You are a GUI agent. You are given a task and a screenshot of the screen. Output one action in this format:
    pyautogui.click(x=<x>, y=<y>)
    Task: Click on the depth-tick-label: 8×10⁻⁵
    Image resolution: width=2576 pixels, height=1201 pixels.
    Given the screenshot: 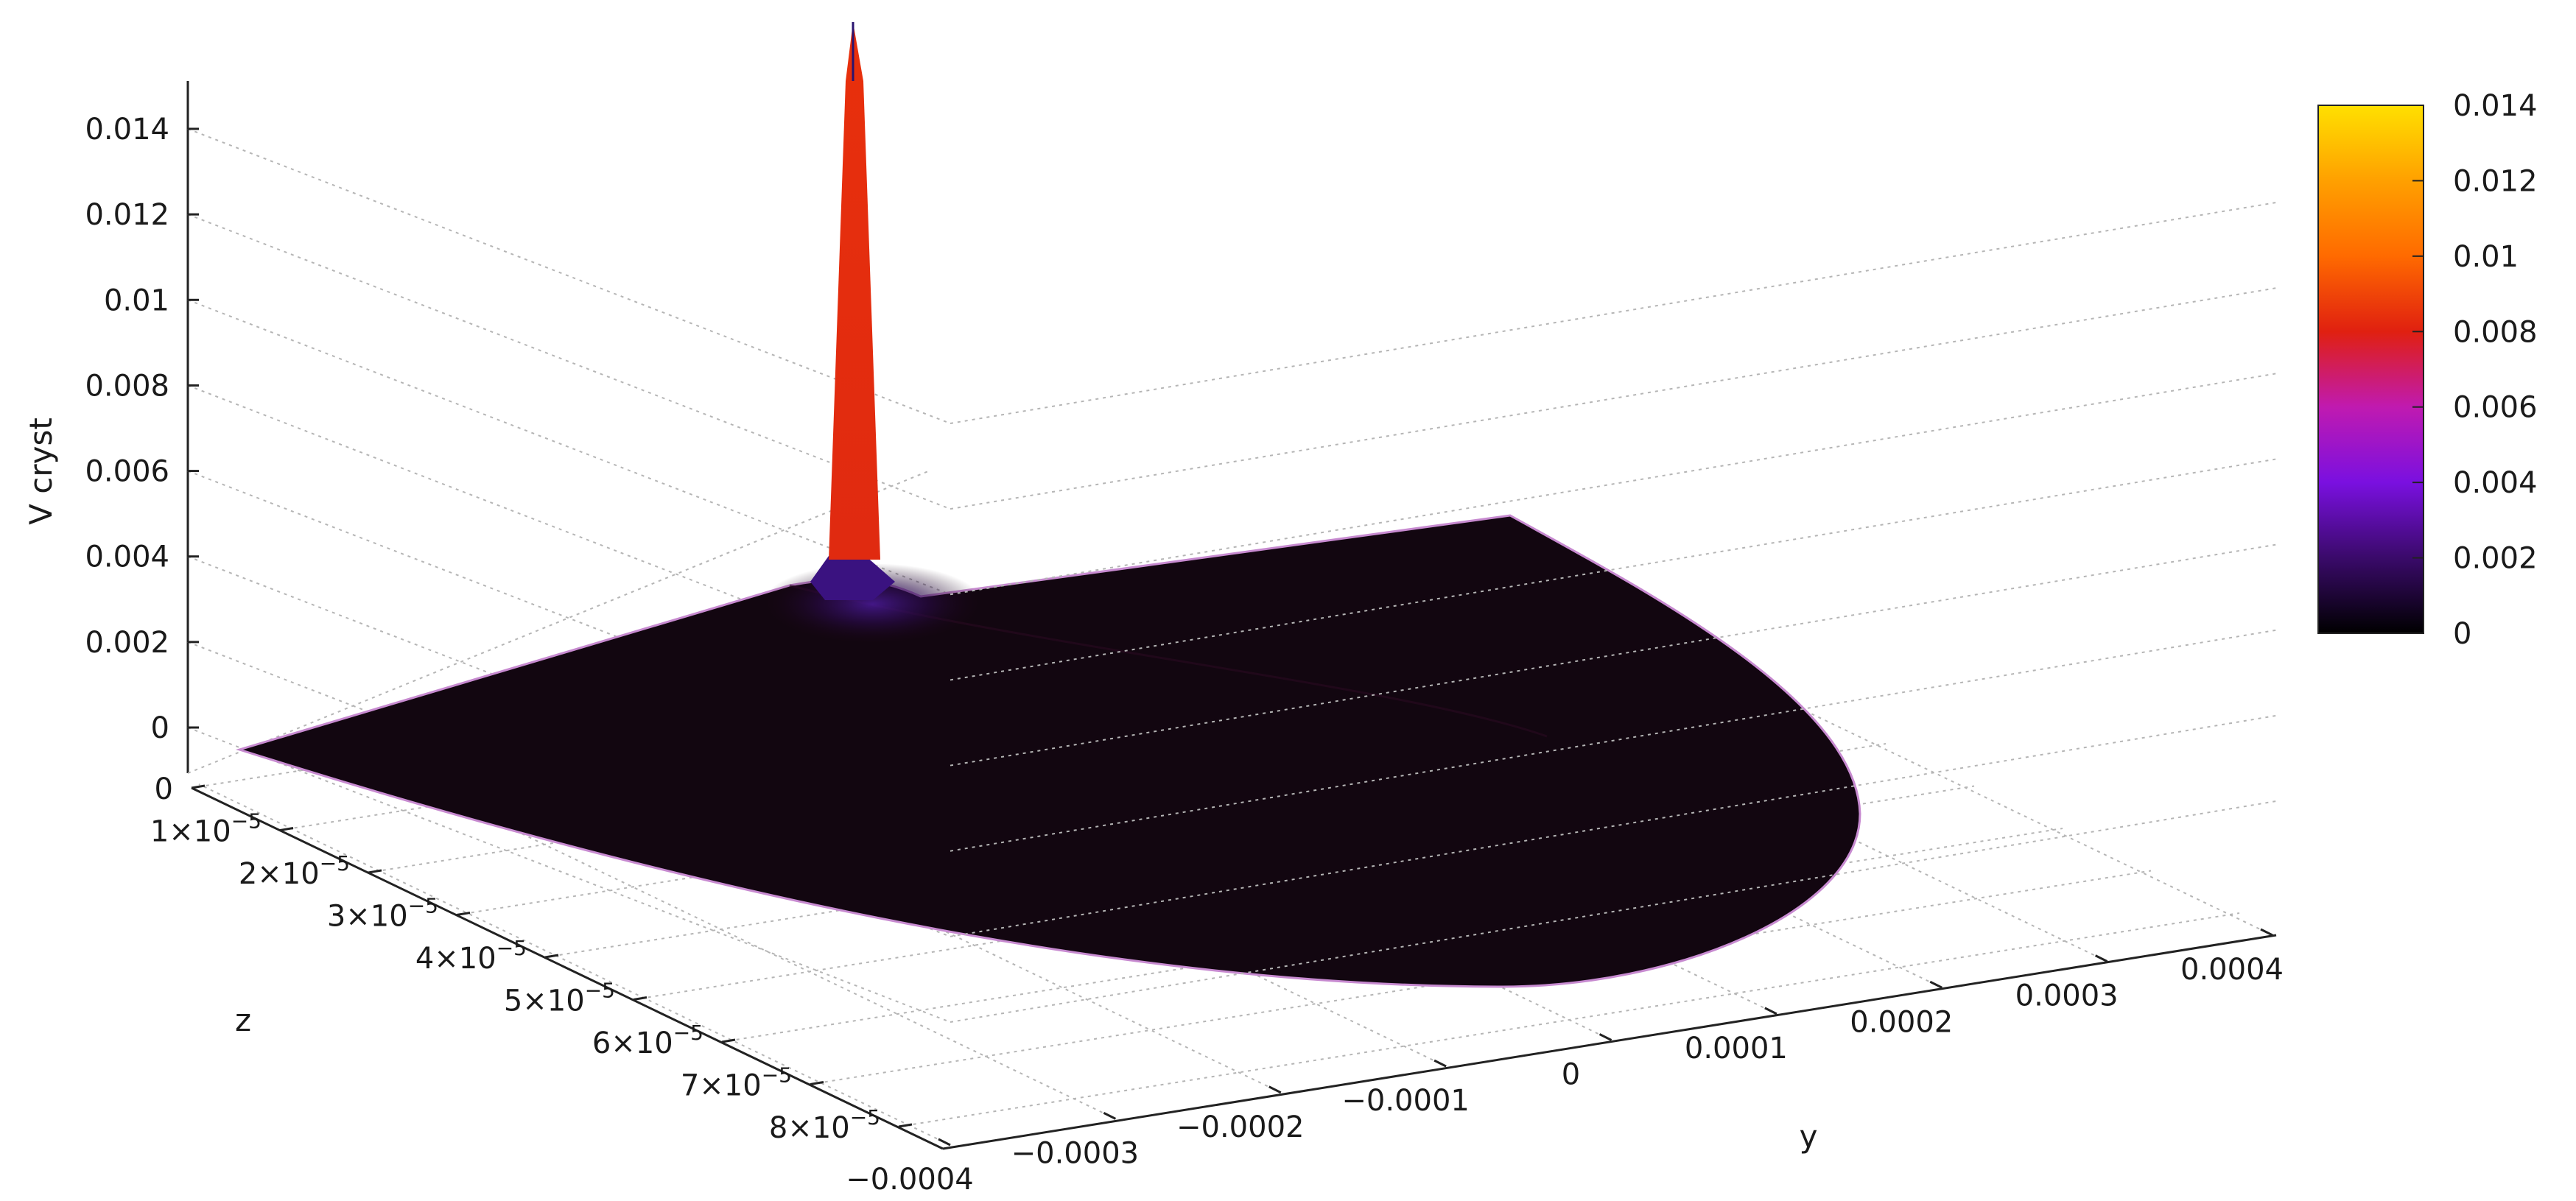 What is the action you would take?
    pyautogui.click(x=824, y=1125)
    